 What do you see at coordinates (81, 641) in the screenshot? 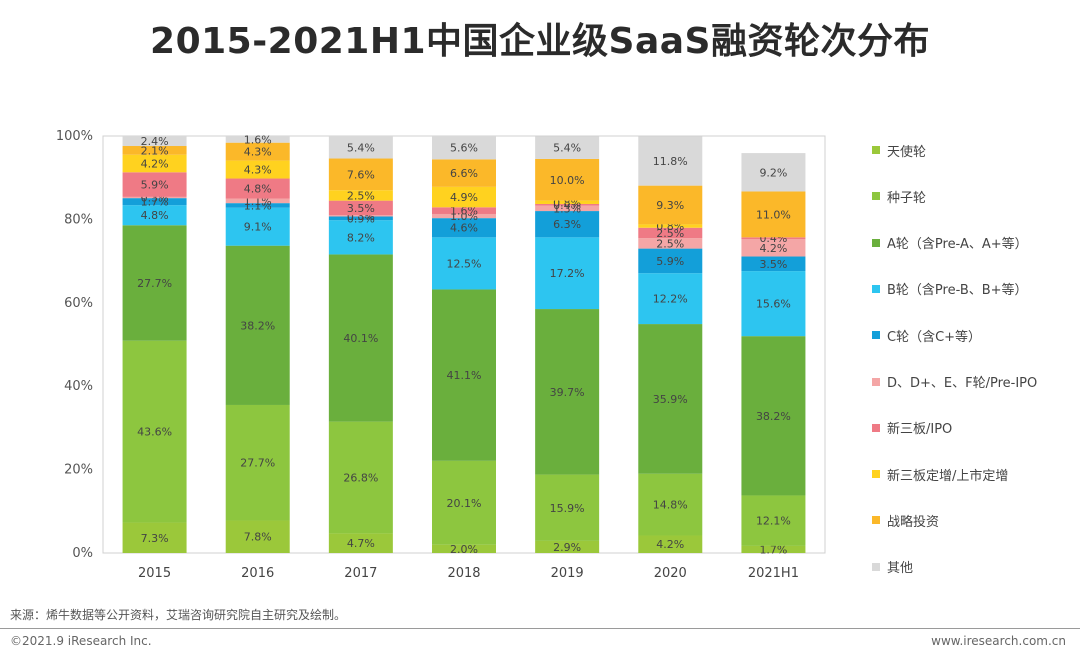
I see `copyright-text: ©2021.9 iResearch Inc.` at bounding box center [81, 641].